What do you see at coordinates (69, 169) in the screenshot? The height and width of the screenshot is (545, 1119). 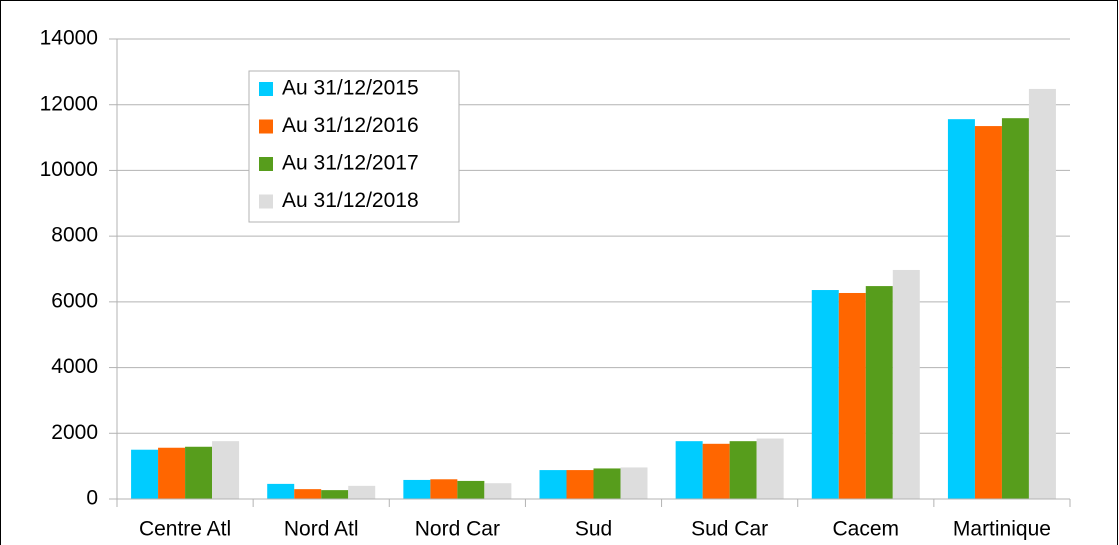 I see `y-tick-label: 10000` at bounding box center [69, 169].